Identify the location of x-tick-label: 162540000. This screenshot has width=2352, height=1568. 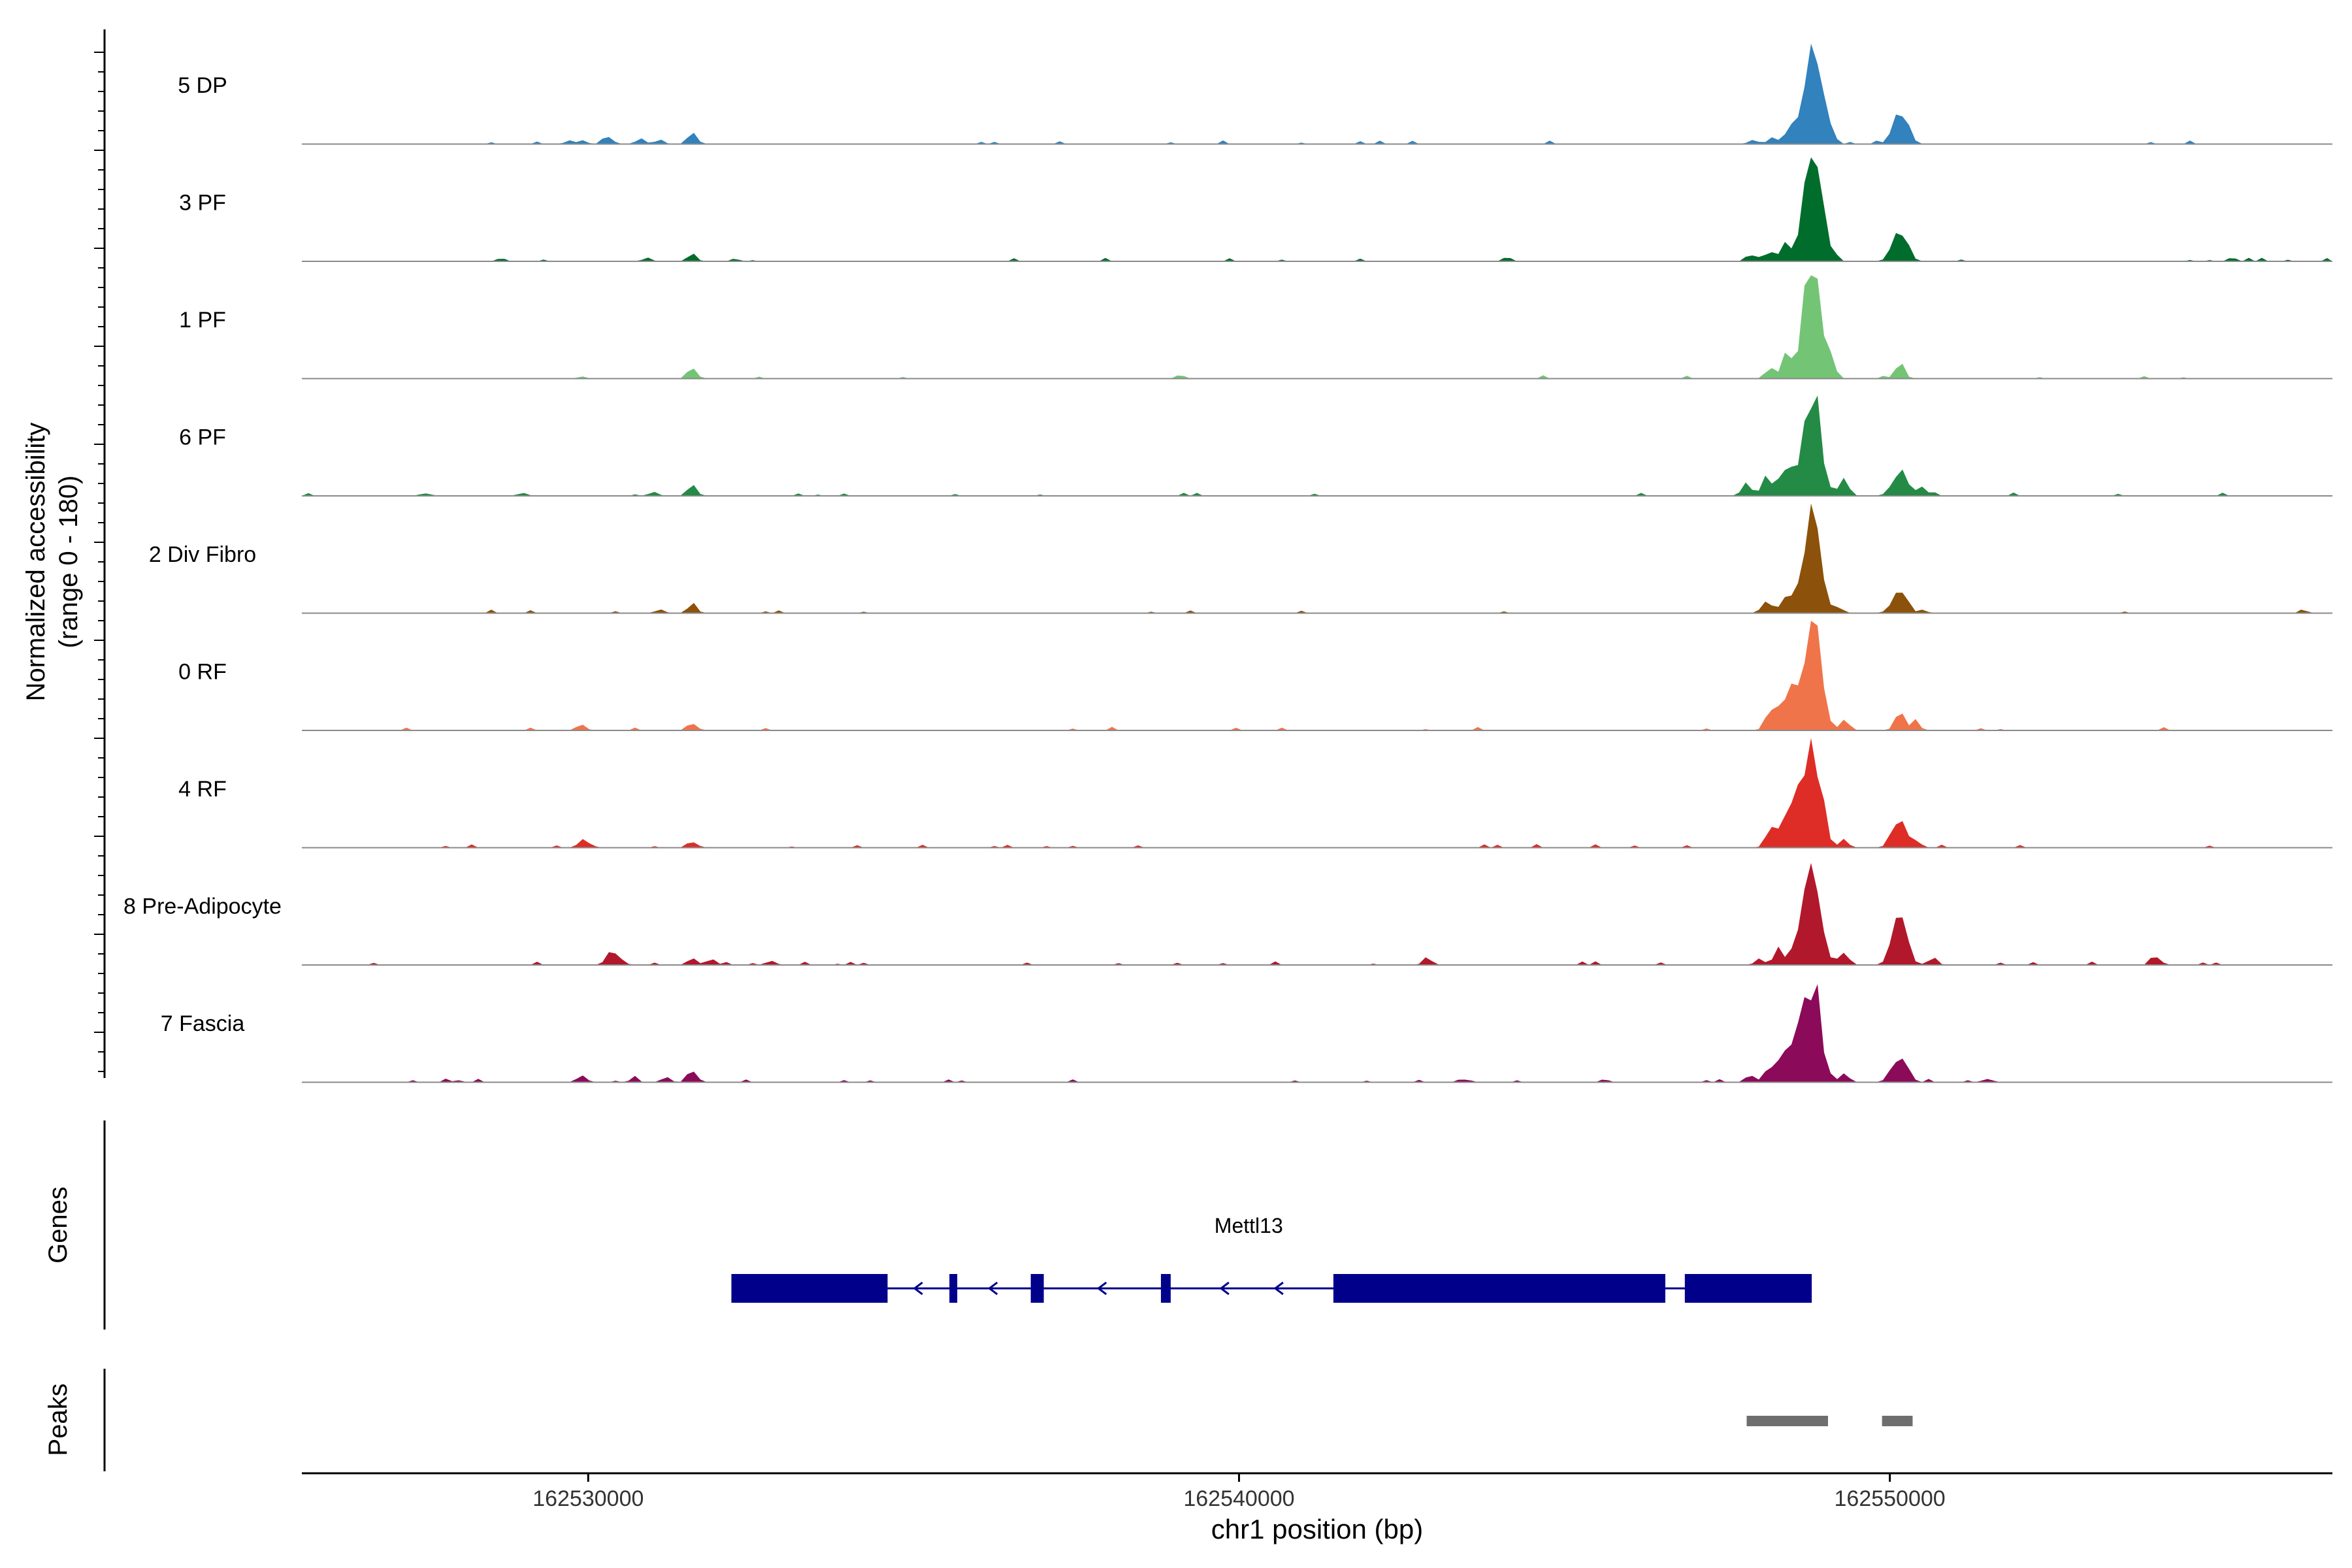
(1238, 1498).